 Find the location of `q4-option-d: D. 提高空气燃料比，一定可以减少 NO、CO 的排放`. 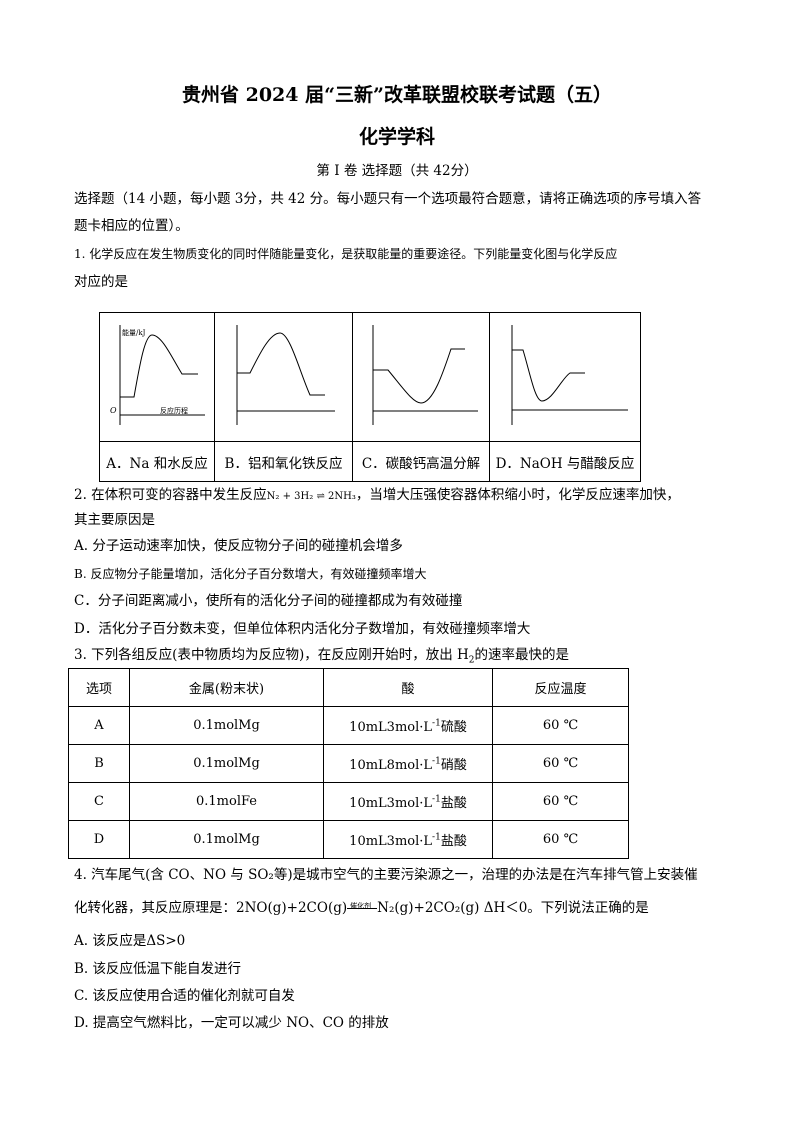

q4-option-d: D. 提高空气燃料比，一定可以减少 NO、CO 的排放 is located at coordinates (231, 1023).